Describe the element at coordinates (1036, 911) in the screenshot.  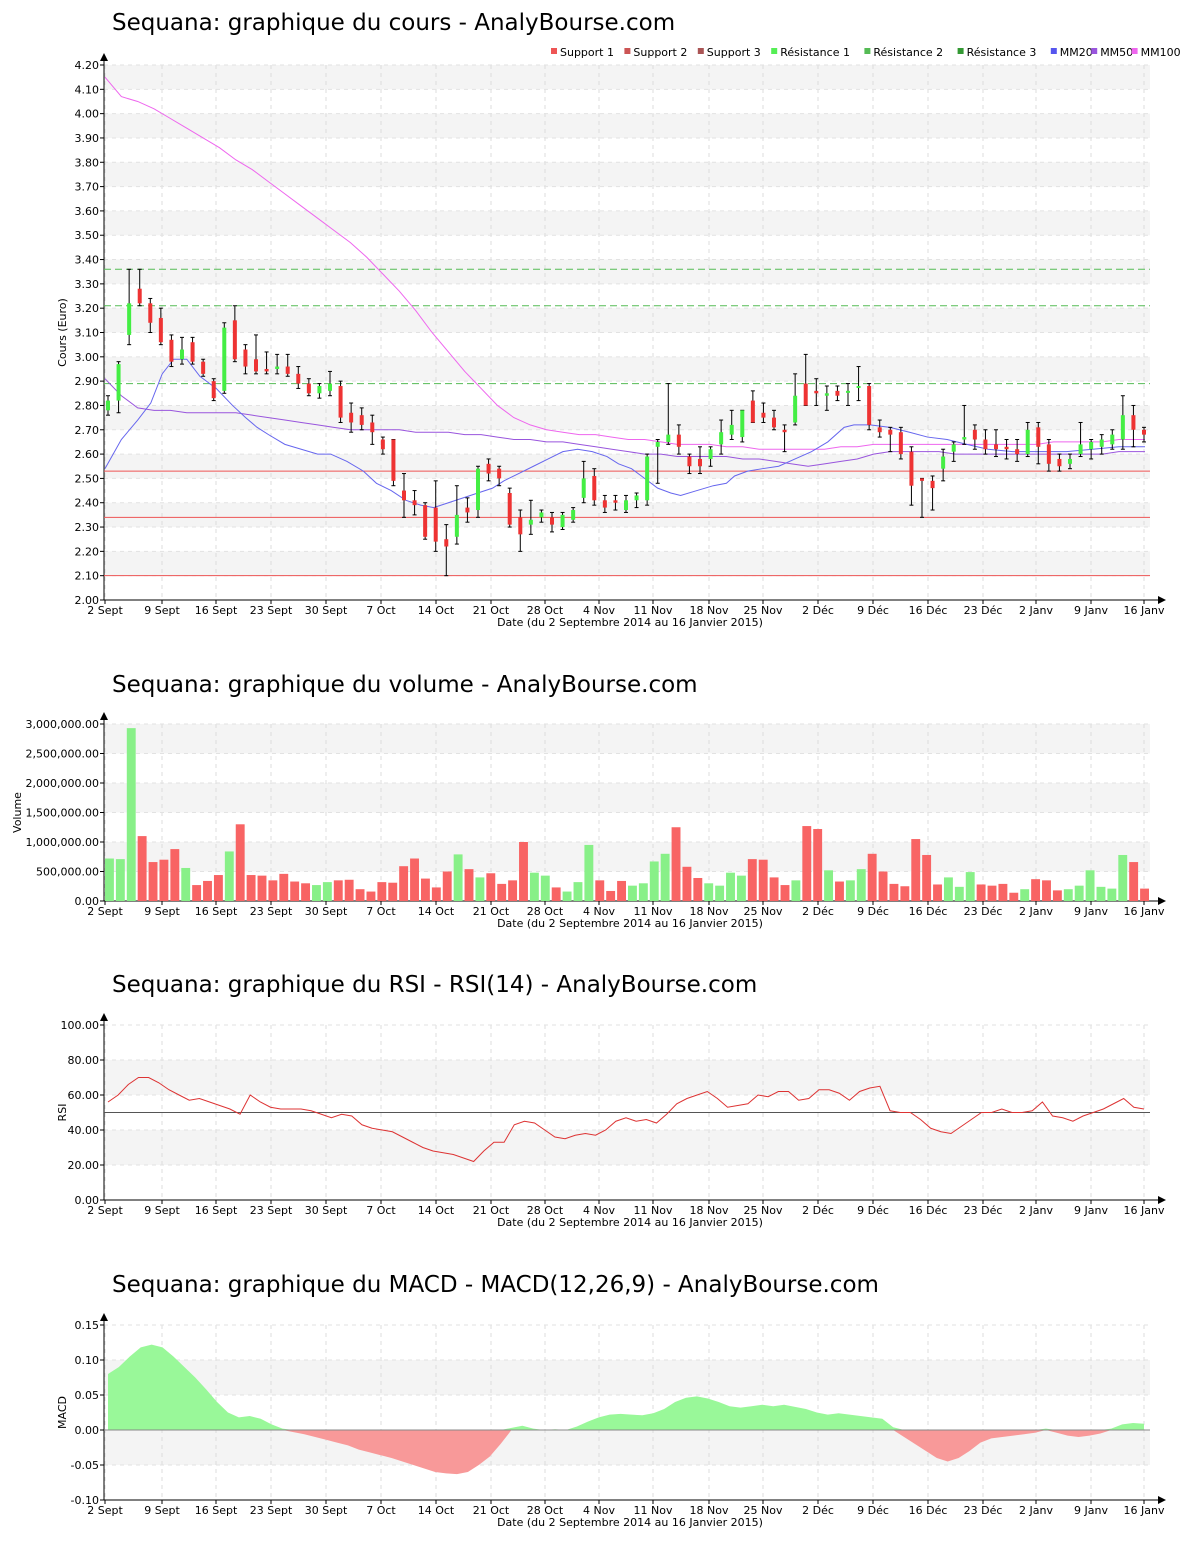
I see `volume-xtick-label: 2 Janv` at that location.